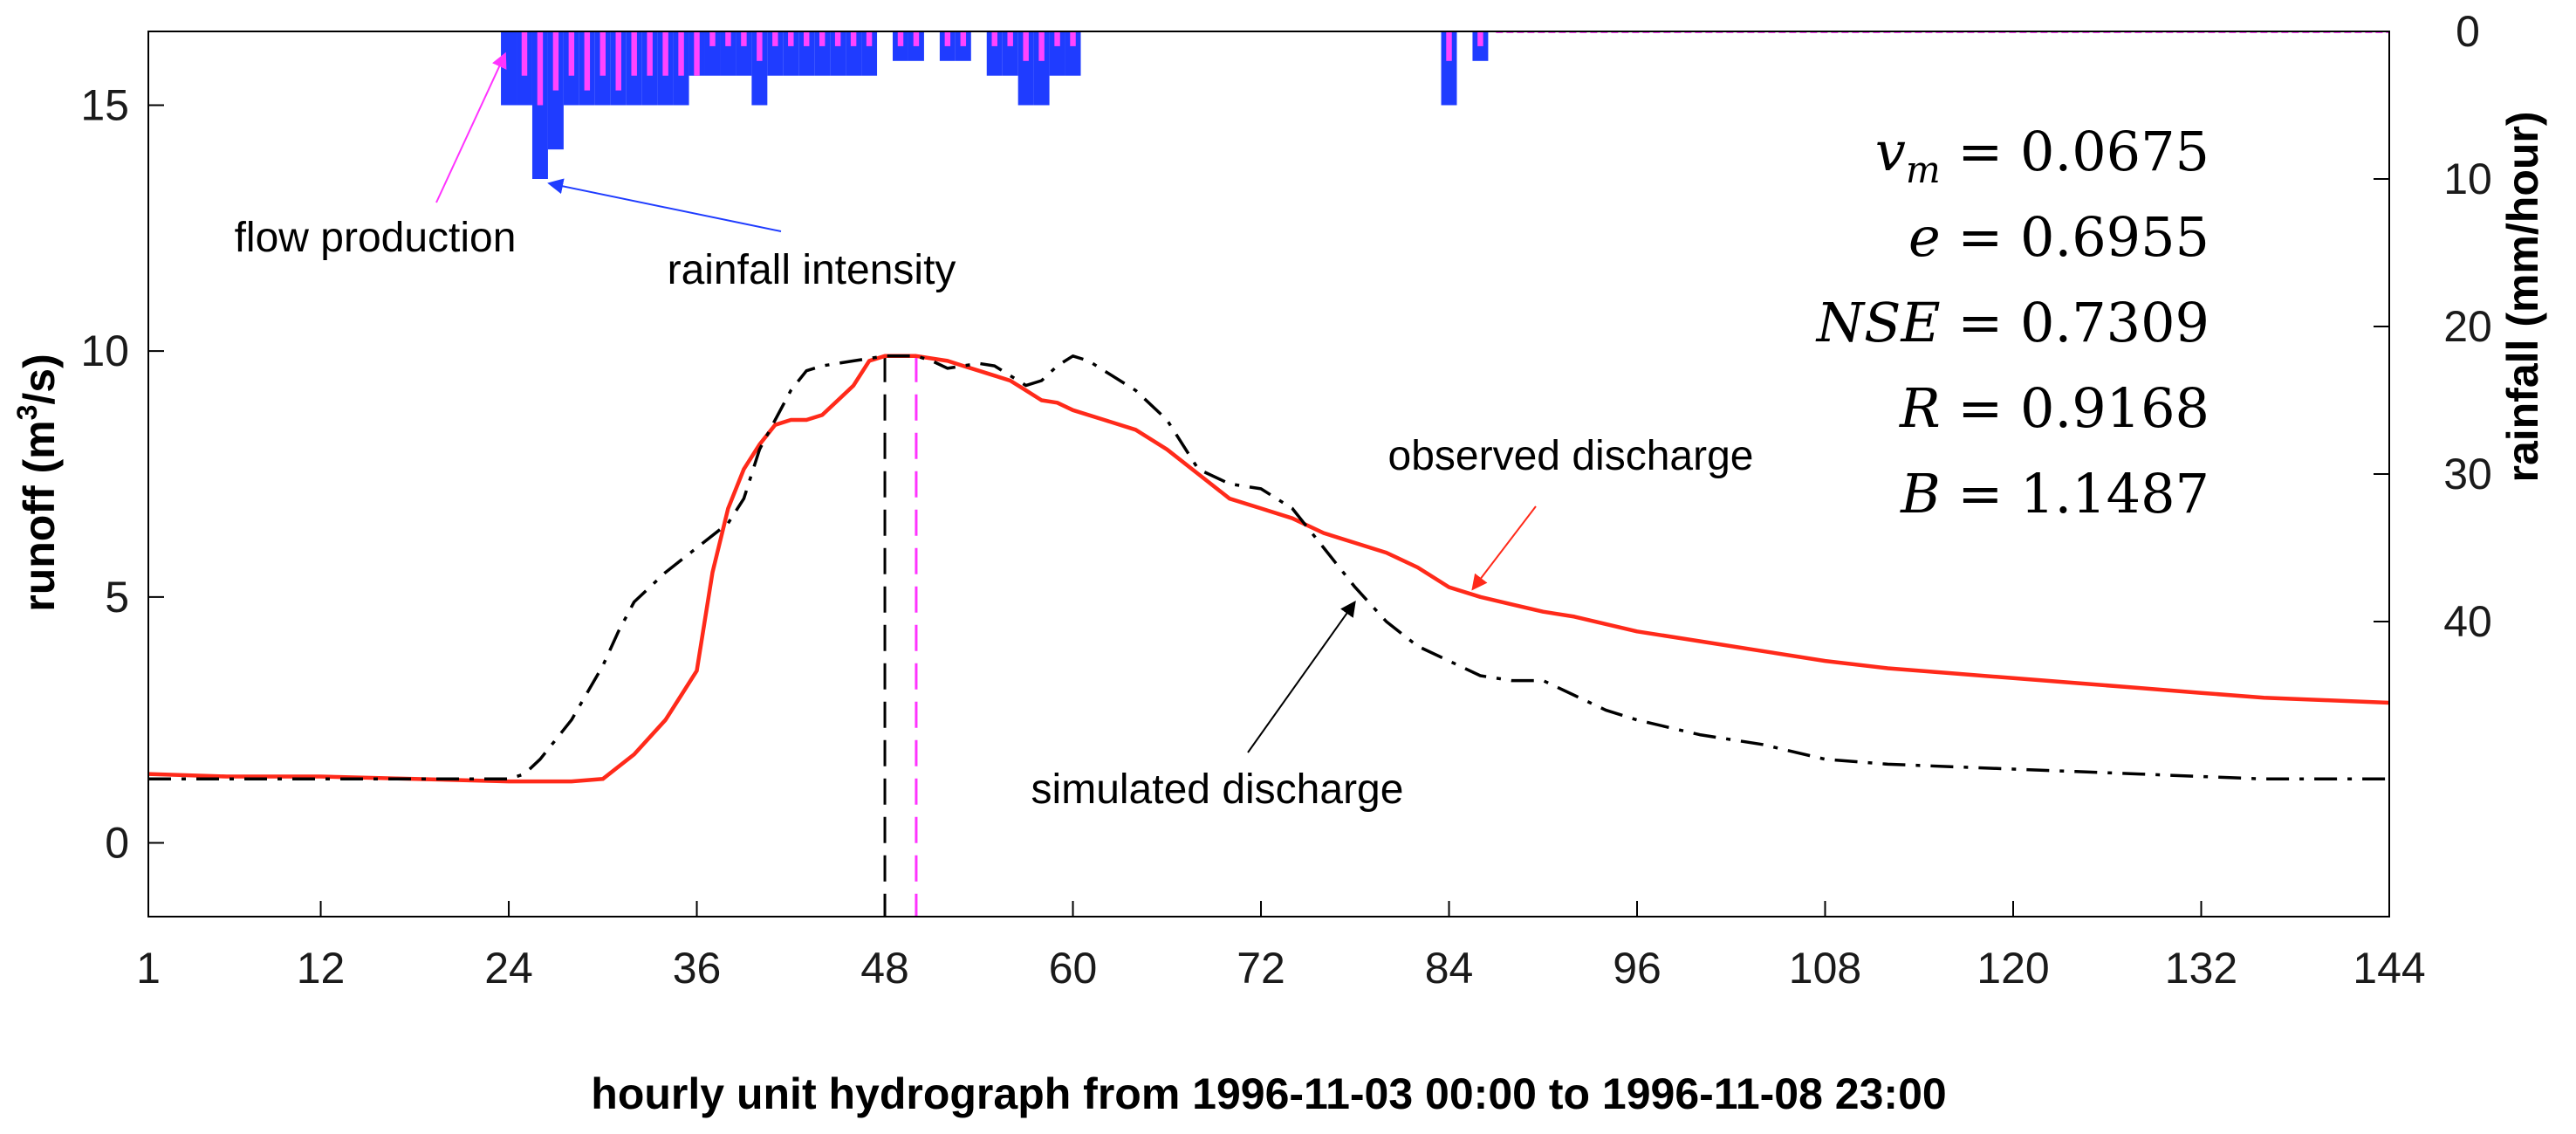  Describe the element at coordinates (2389, 968) in the screenshot. I see `x-tick-label: 144` at that location.